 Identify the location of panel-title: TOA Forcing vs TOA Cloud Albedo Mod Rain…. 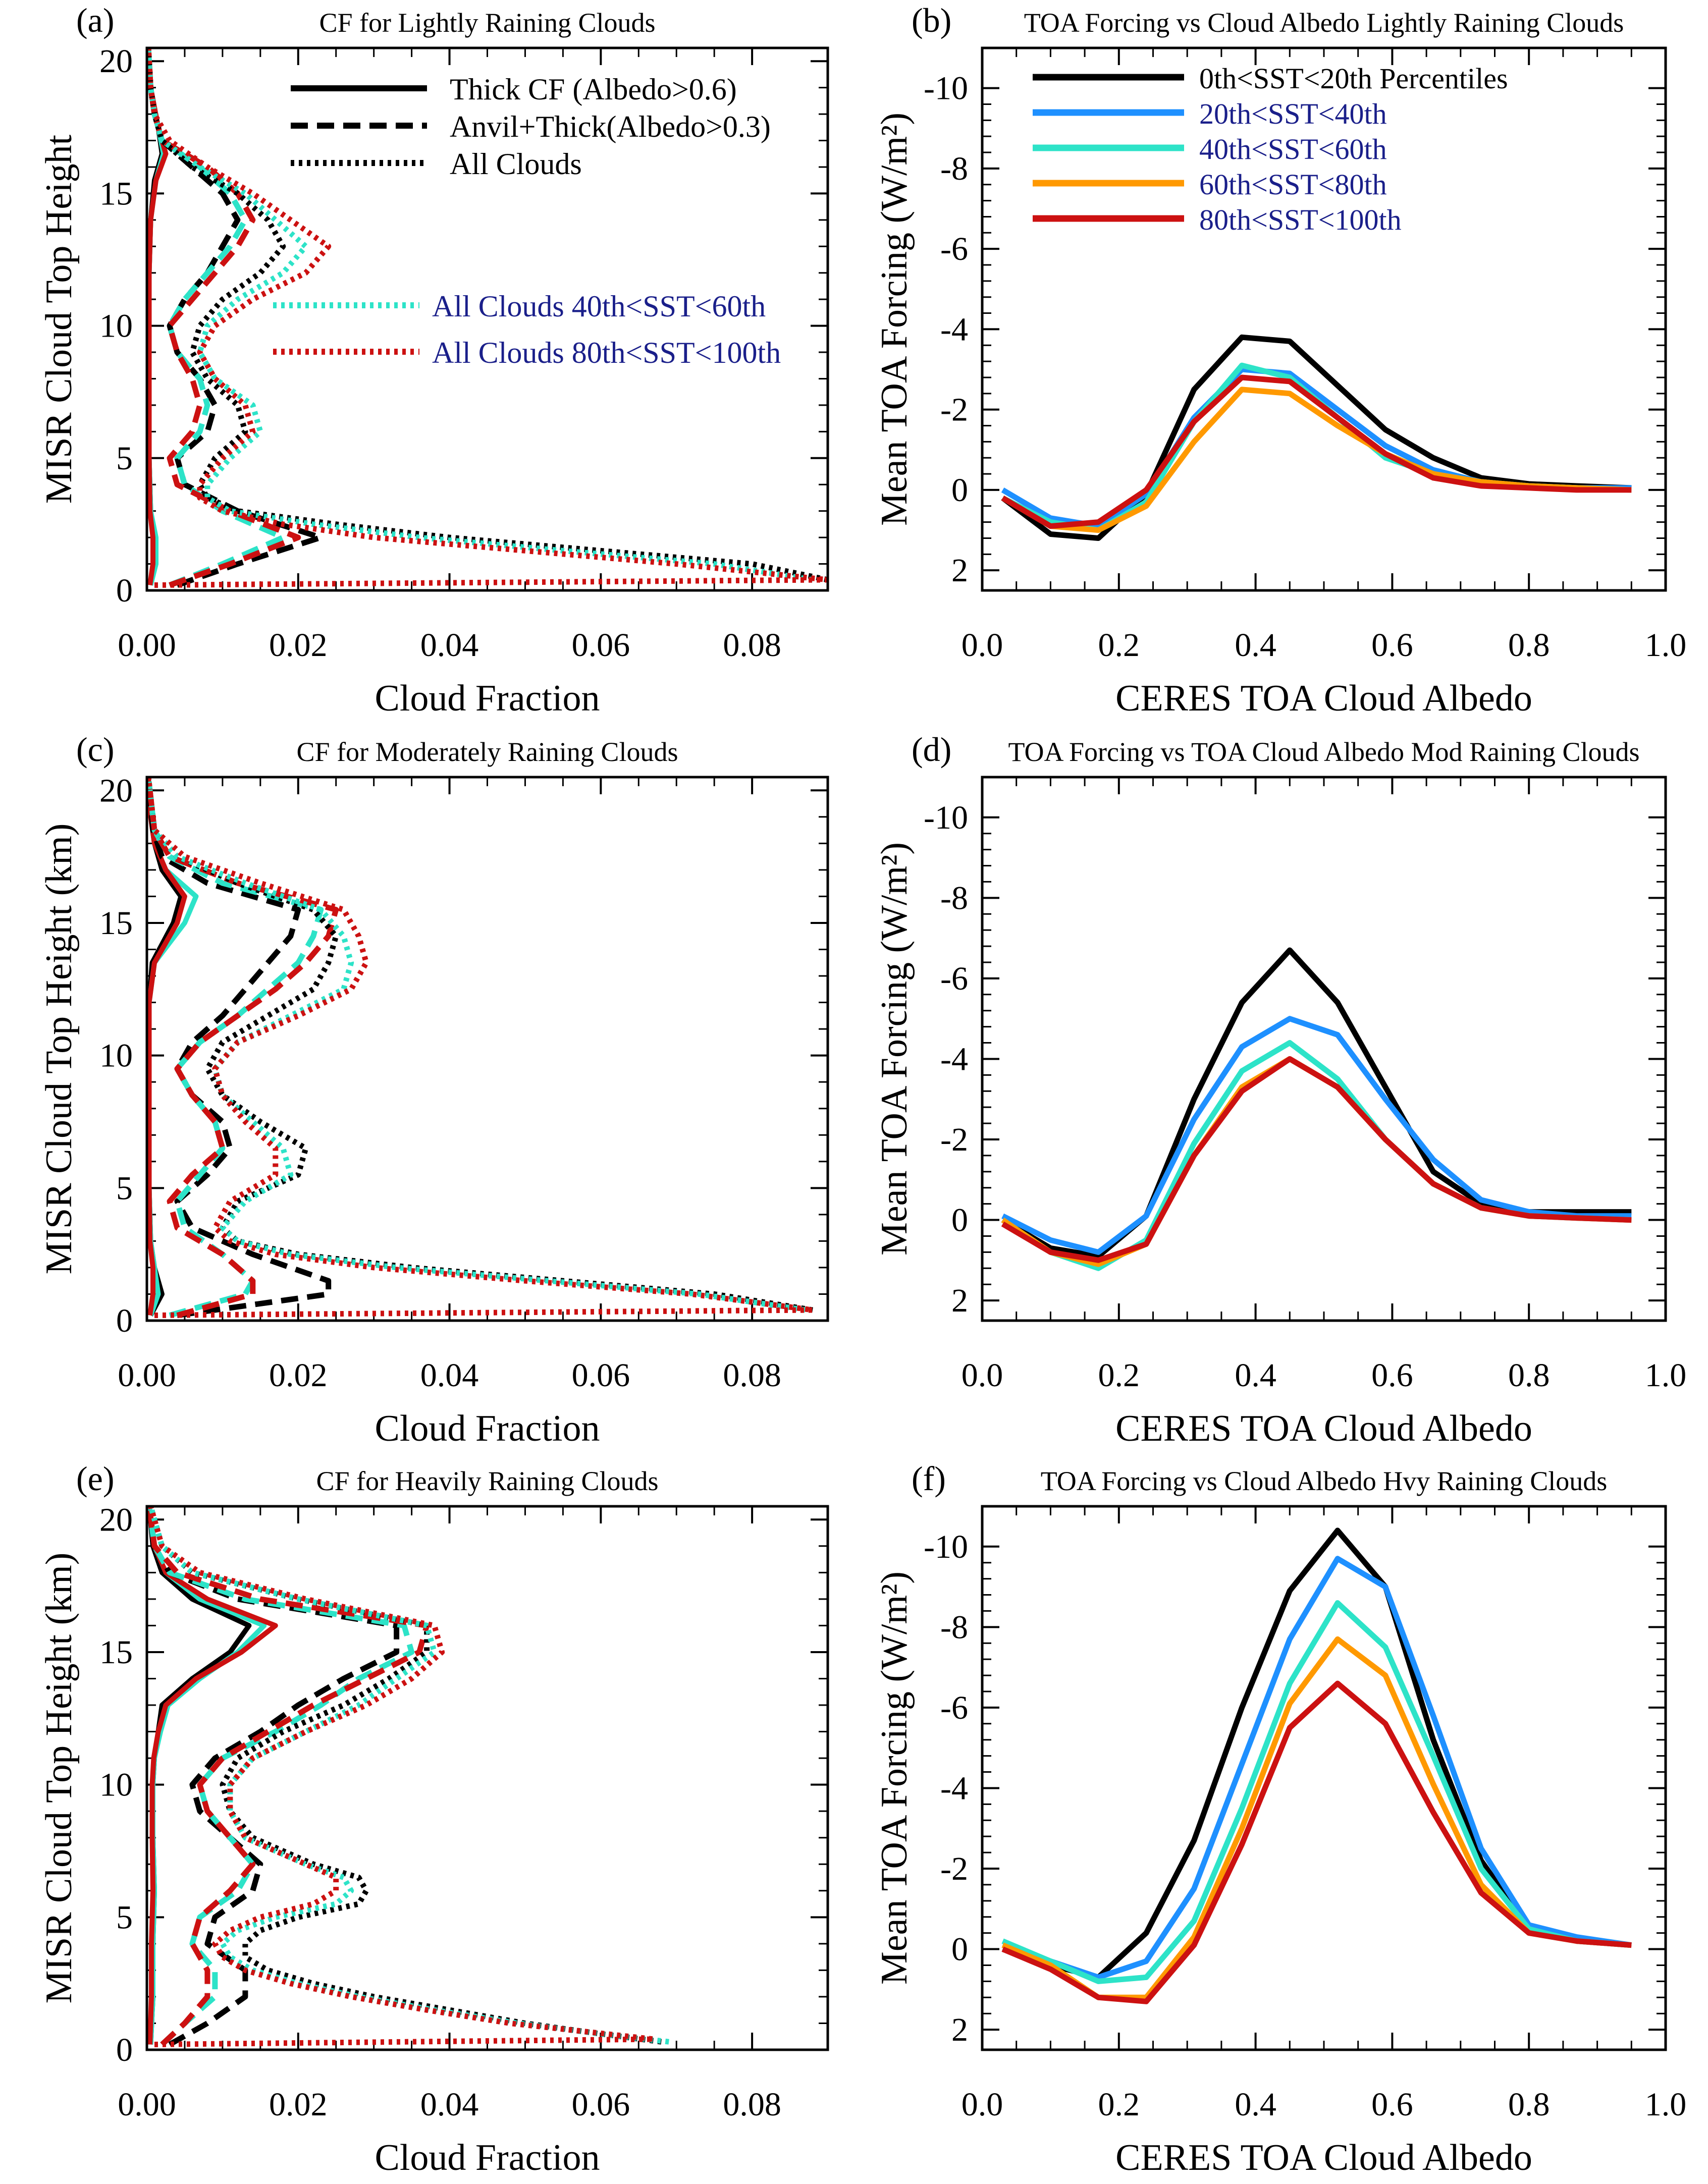
(1323, 752).